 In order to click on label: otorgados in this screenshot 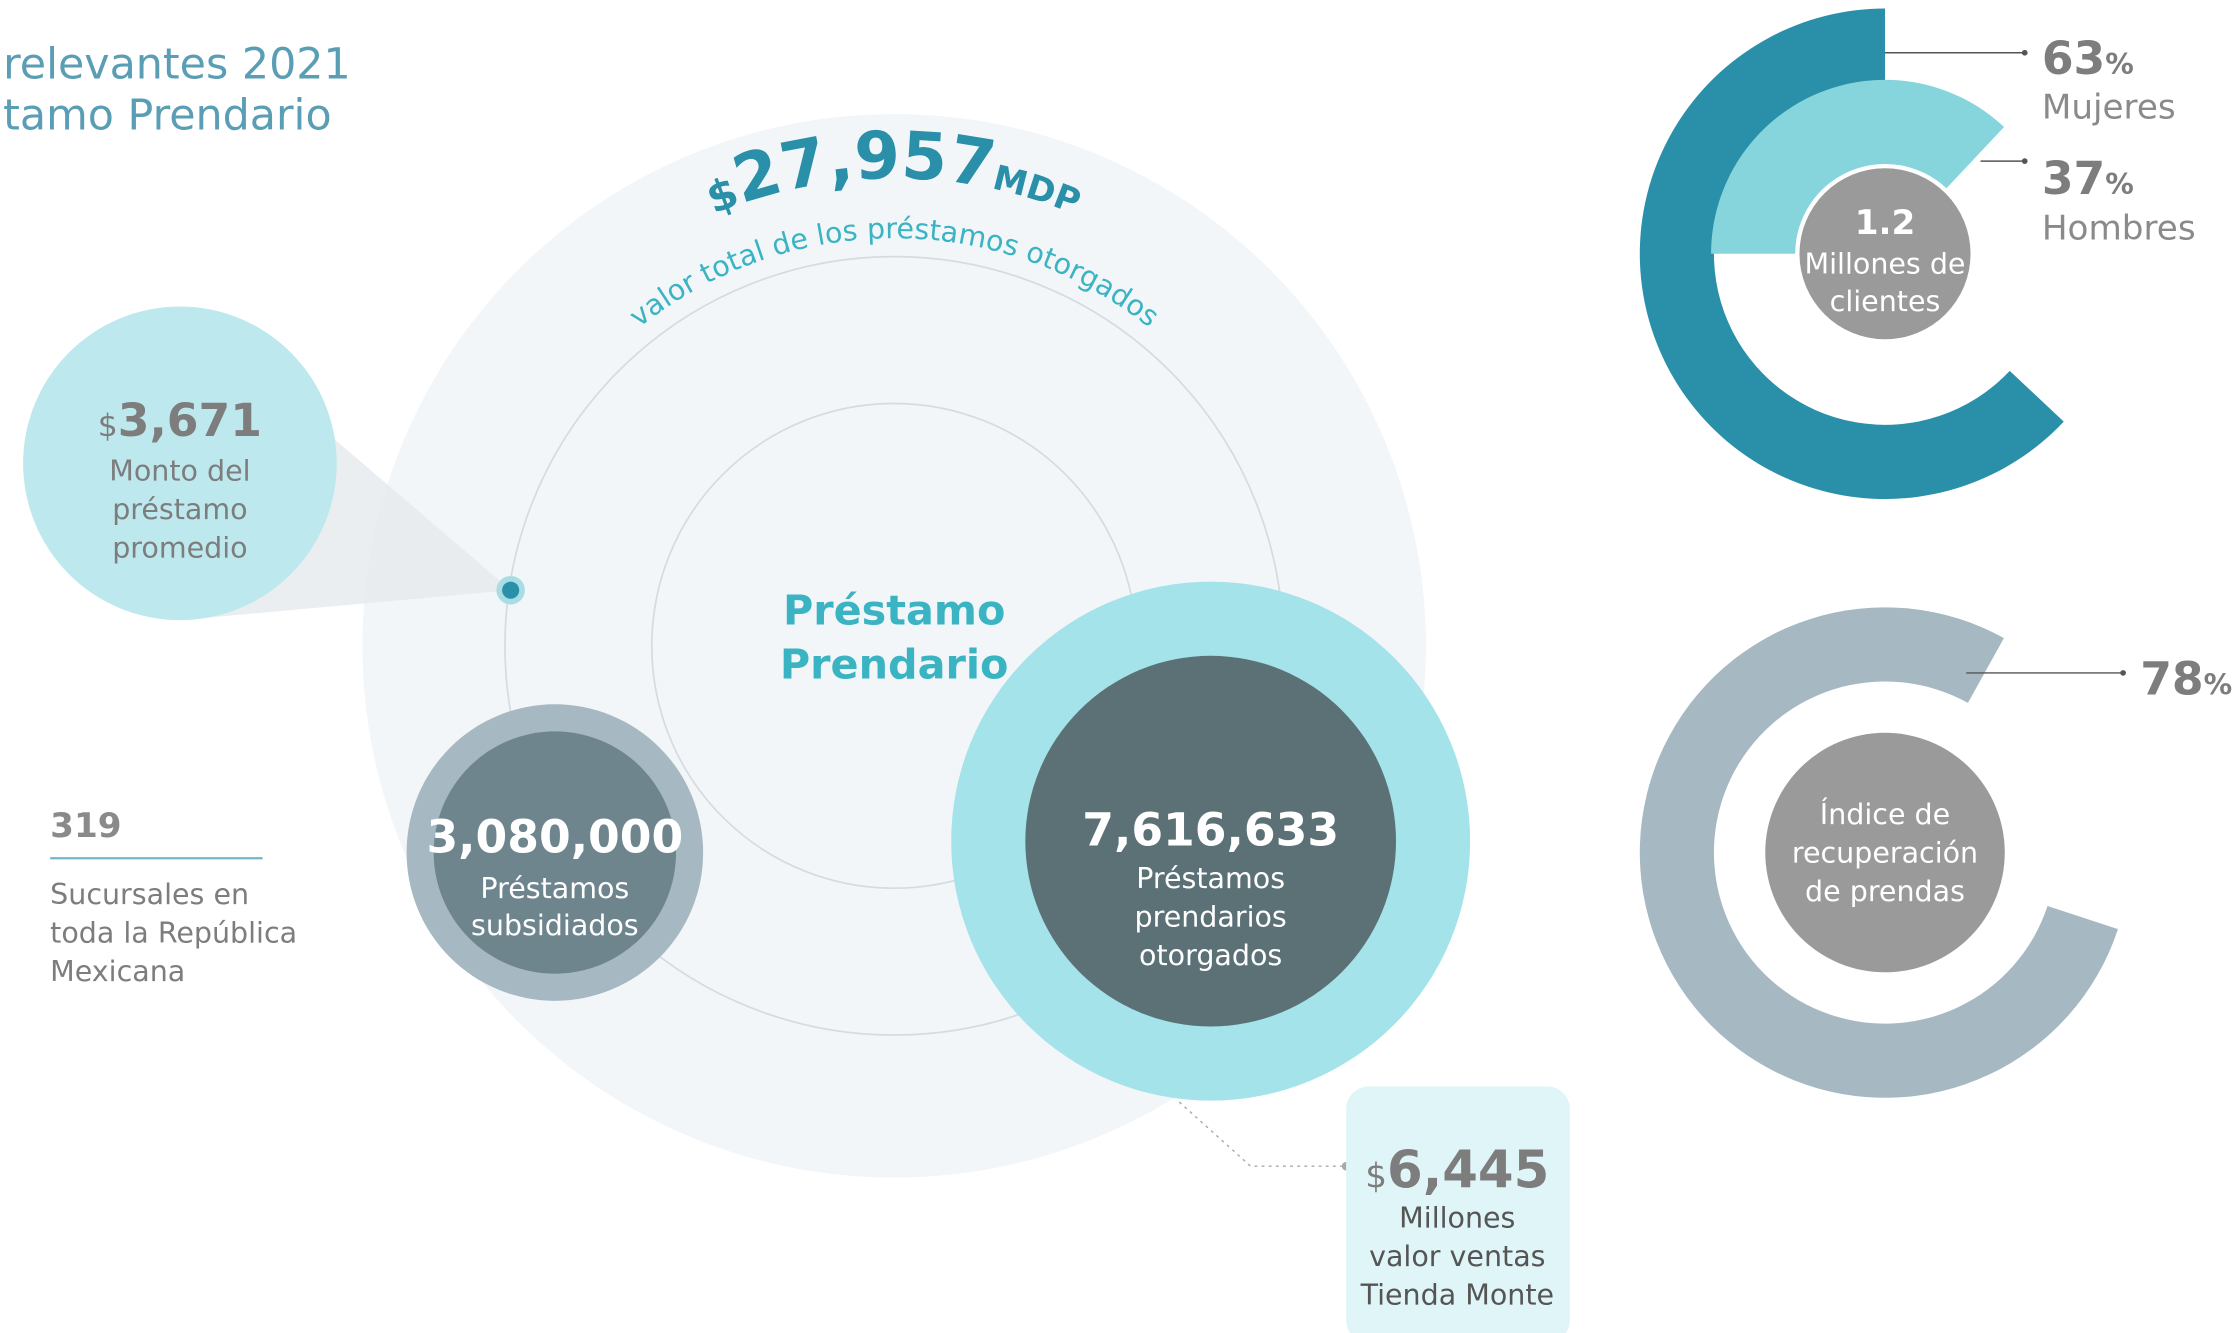, I will do `click(1210, 955)`.